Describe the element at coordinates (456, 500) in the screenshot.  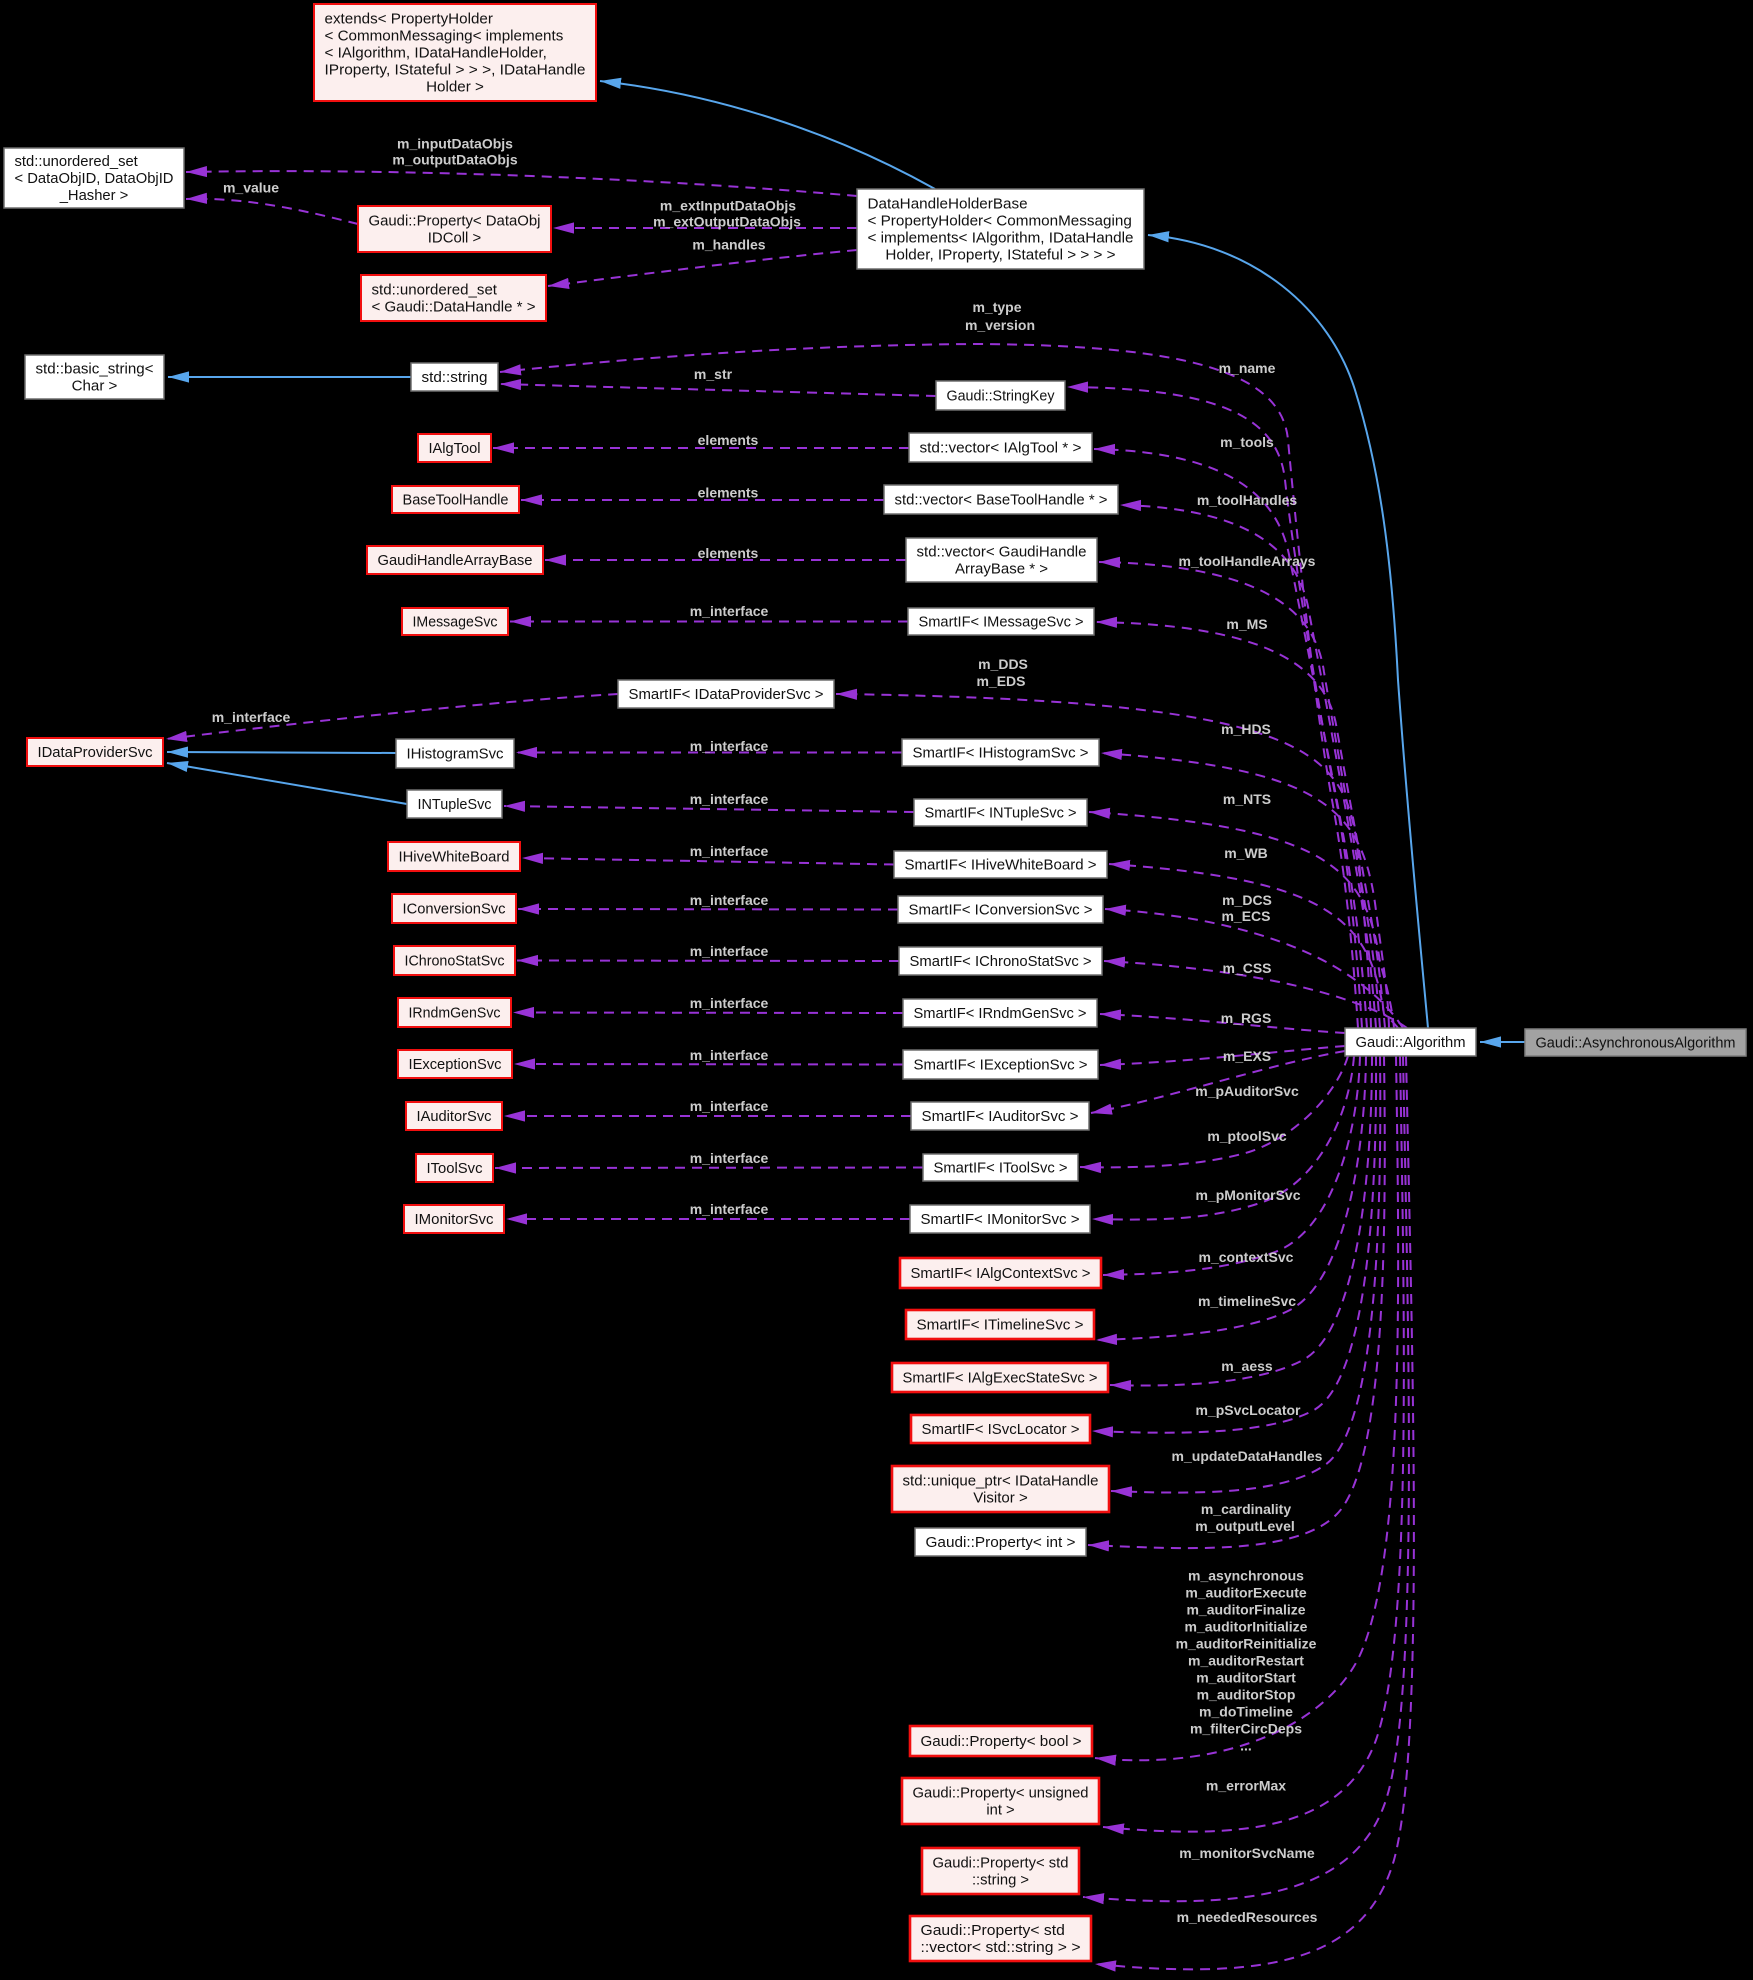
I see `svg-text: BaseToolHandle` at that location.